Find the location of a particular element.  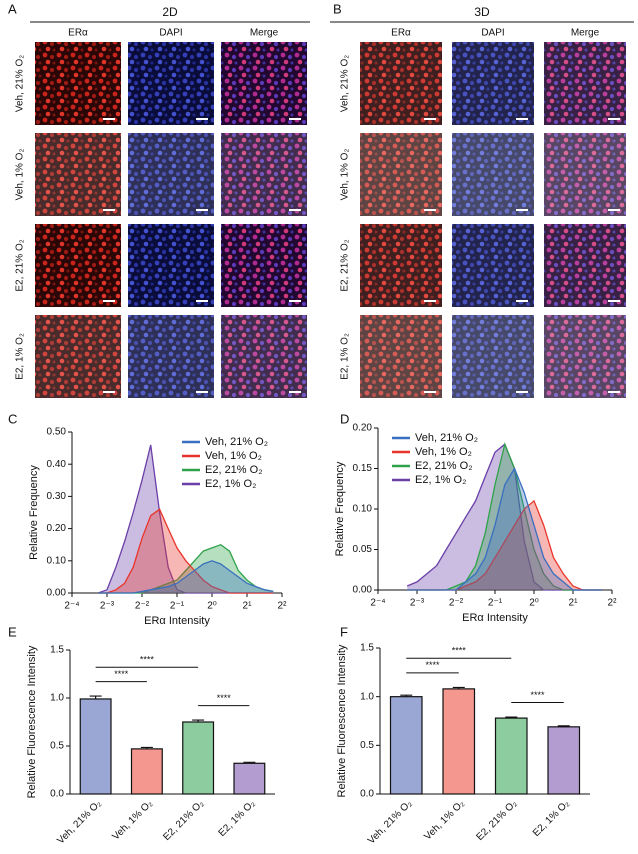

y-tick-label: 0.30 is located at coordinates (57, 496).